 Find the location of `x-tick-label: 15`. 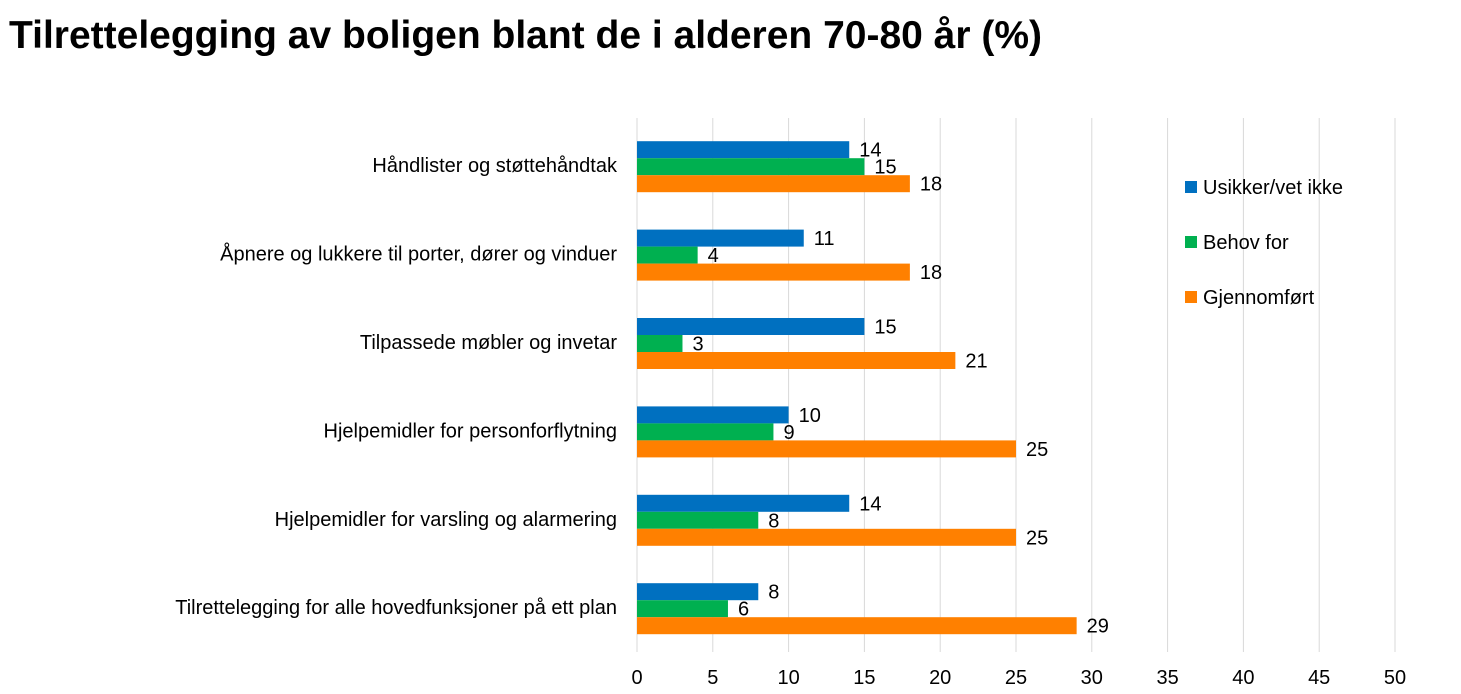

x-tick-label: 15 is located at coordinates (864, 678).